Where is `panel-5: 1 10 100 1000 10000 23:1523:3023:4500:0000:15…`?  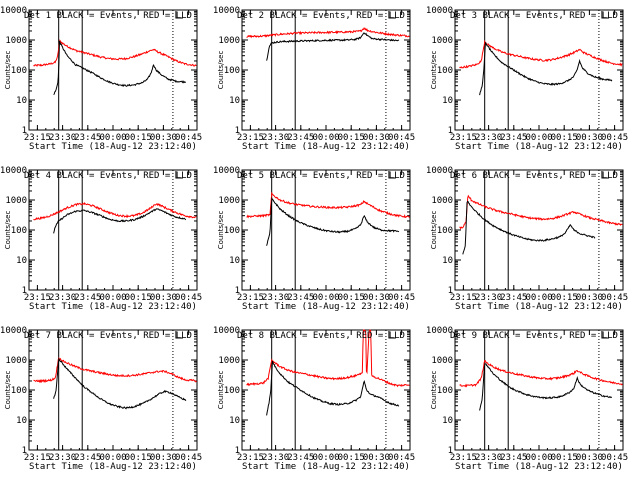 panel-5: 1 10 100 1000 10000 23:1523:3023:4500:0000:15… is located at coordinates (314, 239).